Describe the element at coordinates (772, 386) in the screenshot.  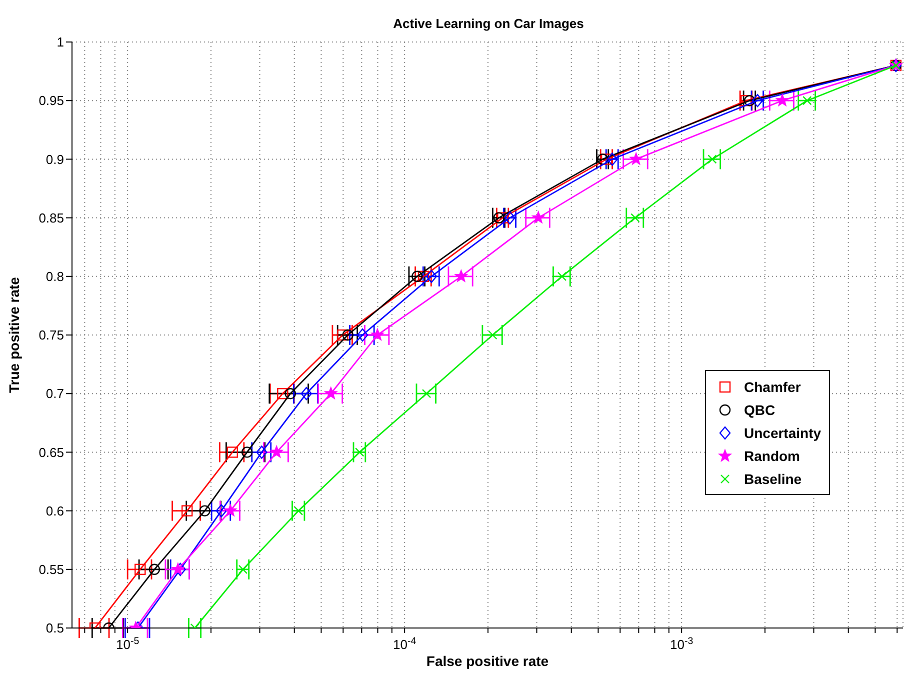
I see `legend-label: Chamfer` at that location.